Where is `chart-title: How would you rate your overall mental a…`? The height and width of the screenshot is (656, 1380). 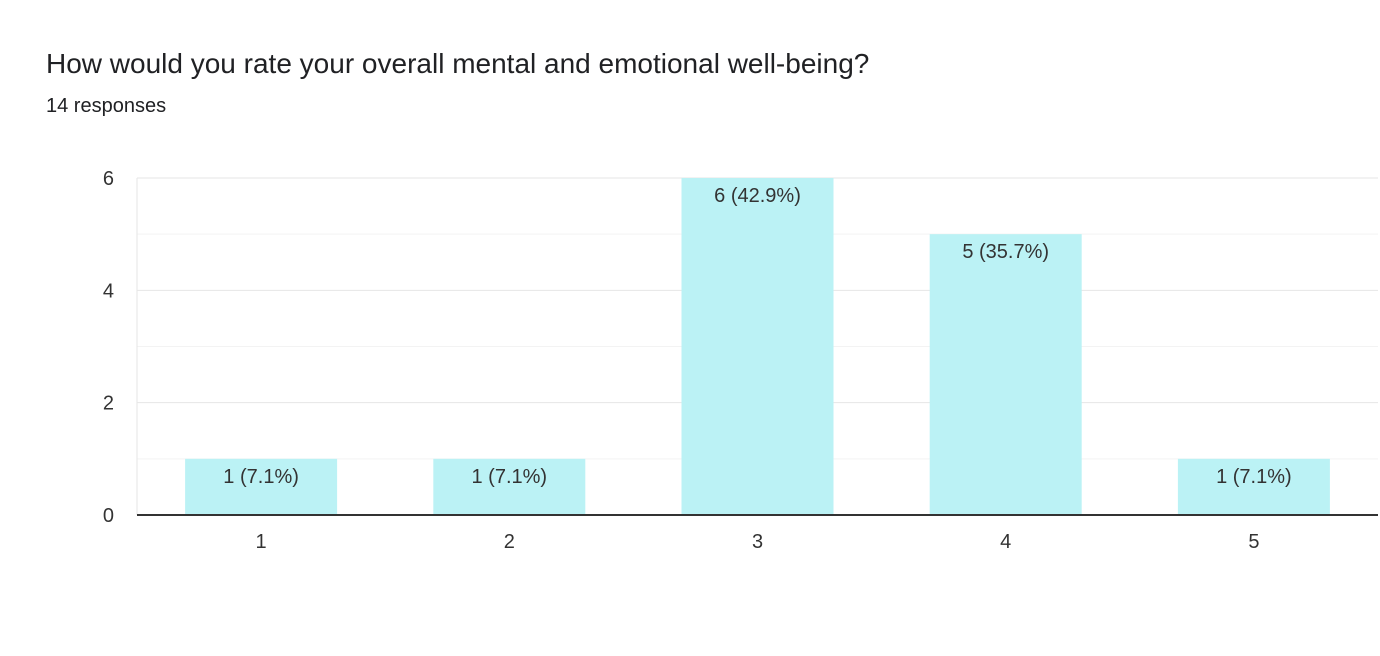
chart-title: How would you rate your overall mental a… is located at coordinates (458, 63).